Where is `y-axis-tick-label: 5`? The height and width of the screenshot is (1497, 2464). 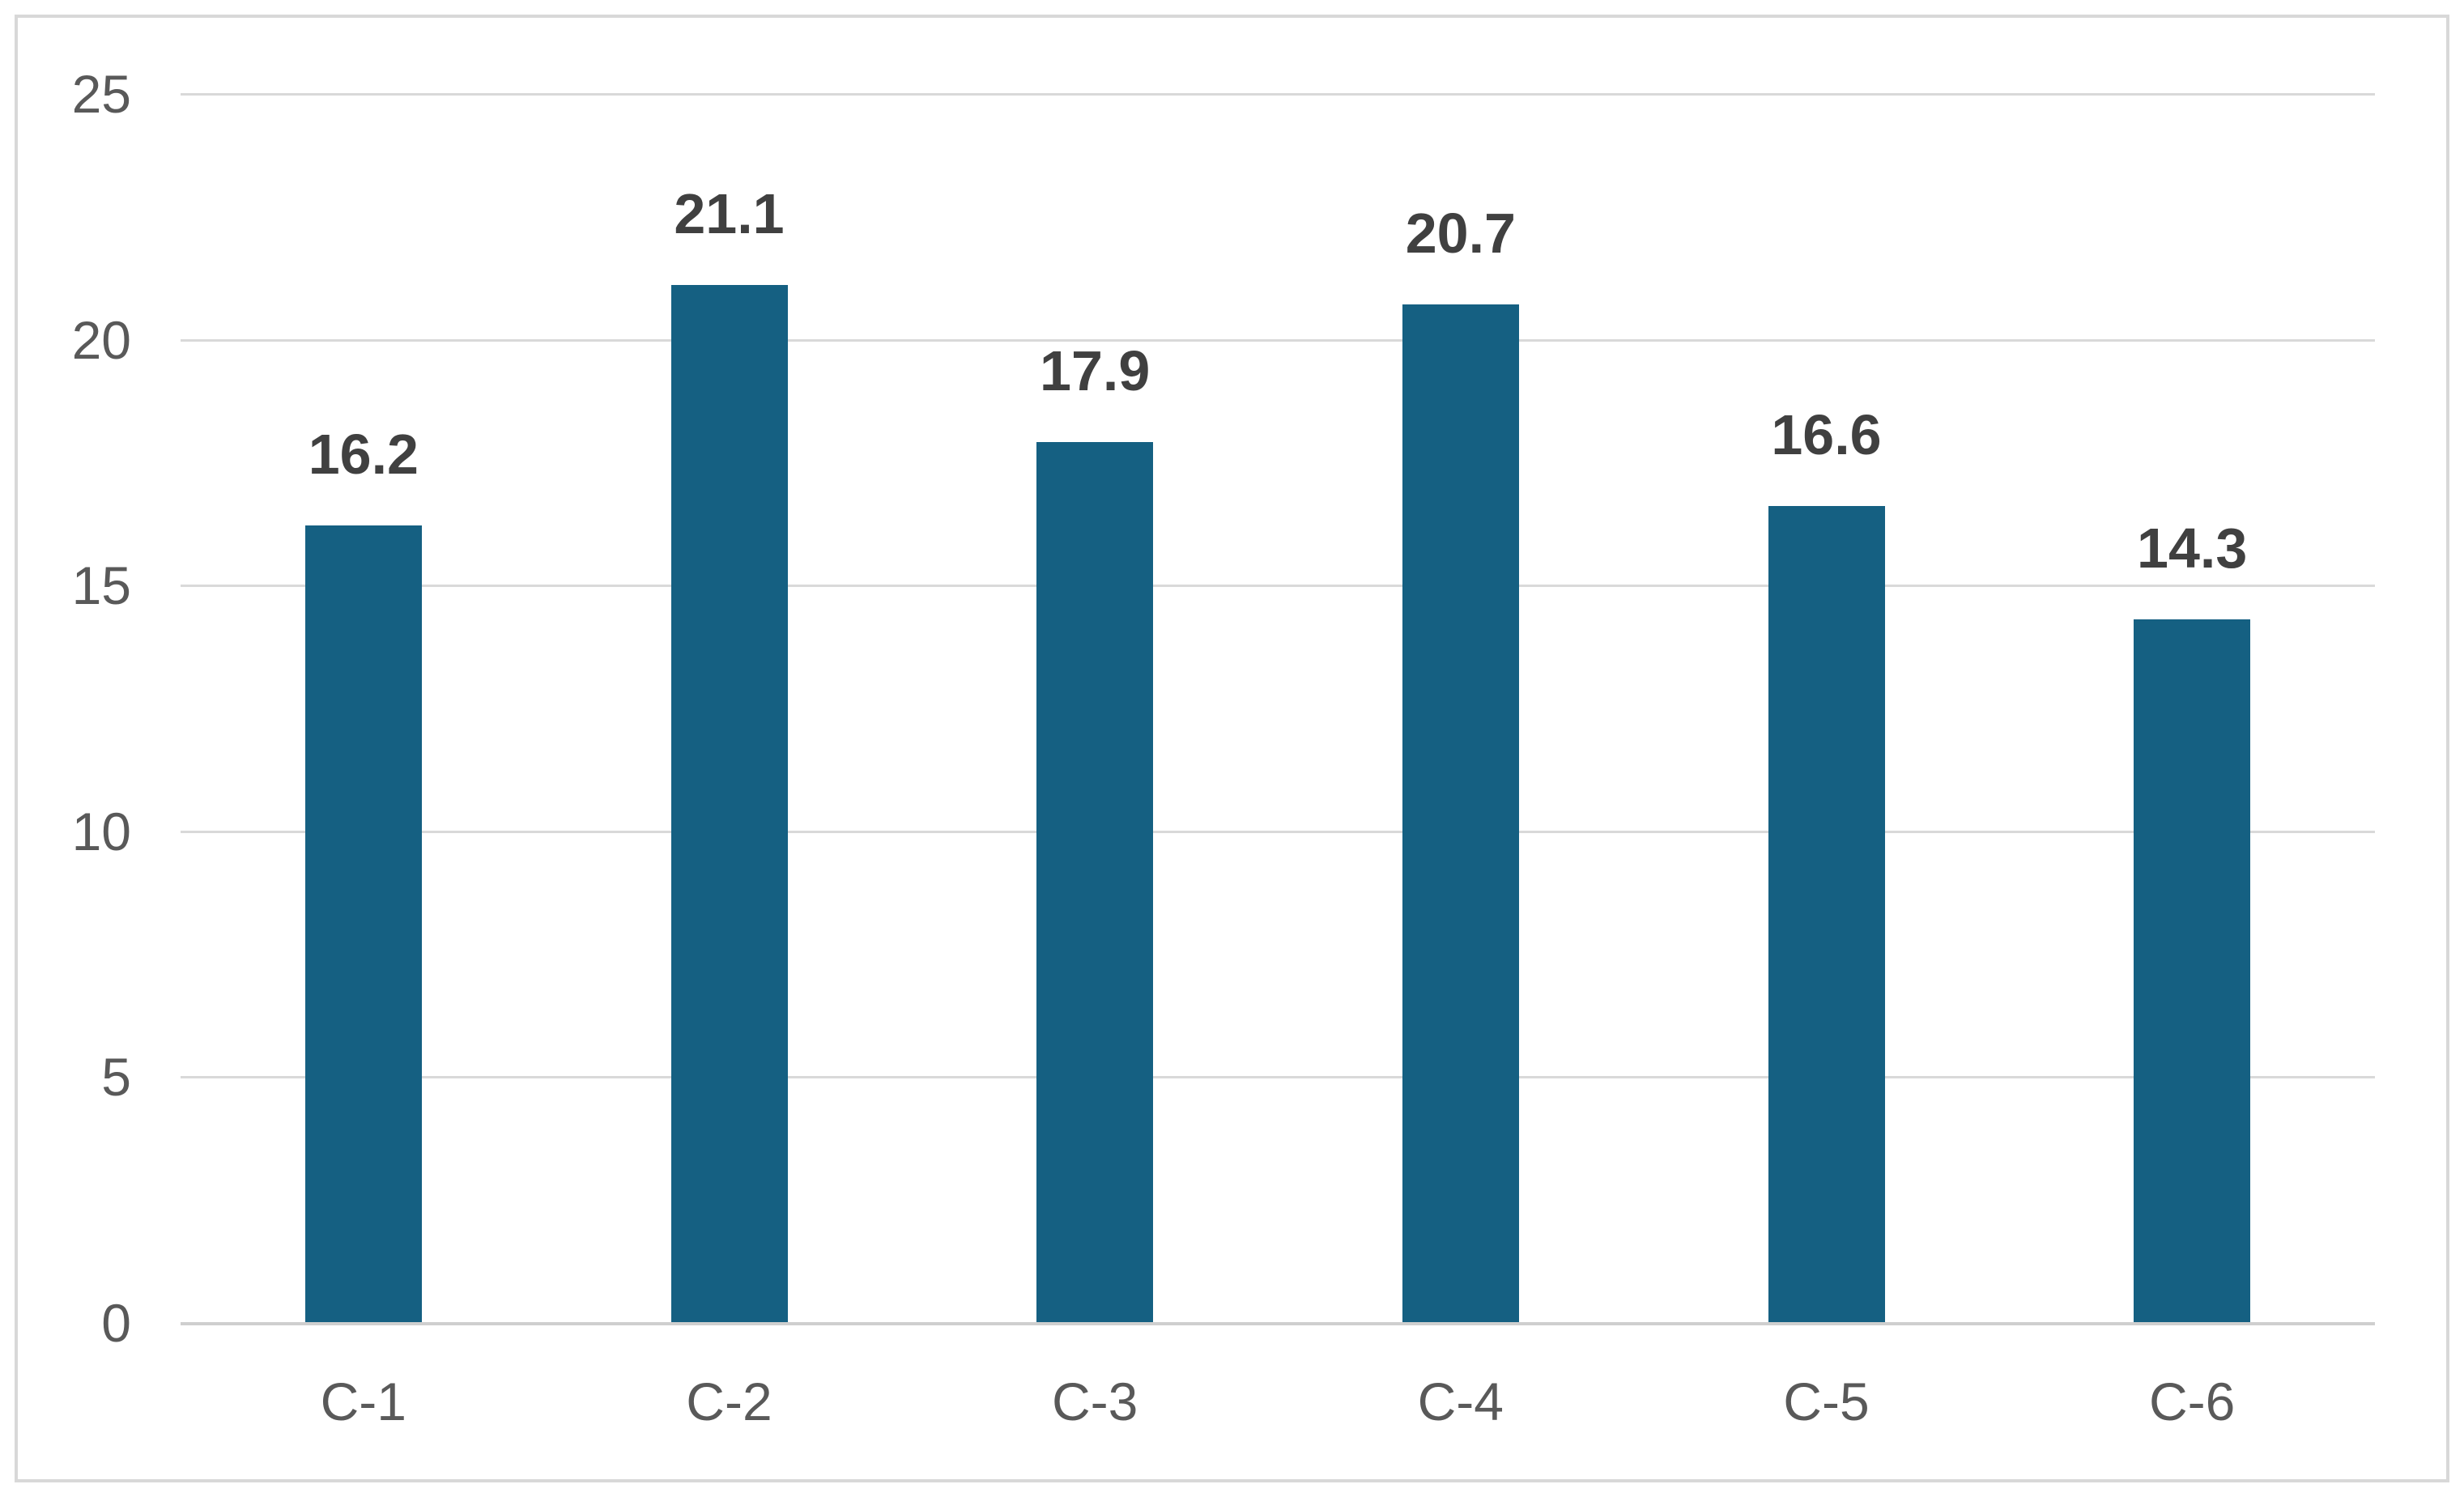 y-axis-tick-label: 5 is located at coordinates (116, 1077).